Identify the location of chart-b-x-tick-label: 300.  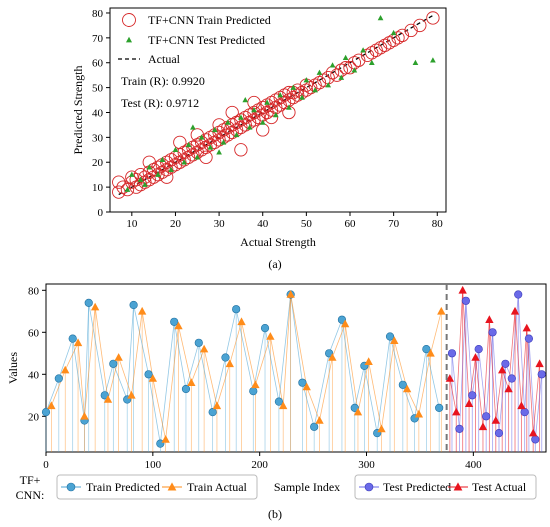
(366, 465).